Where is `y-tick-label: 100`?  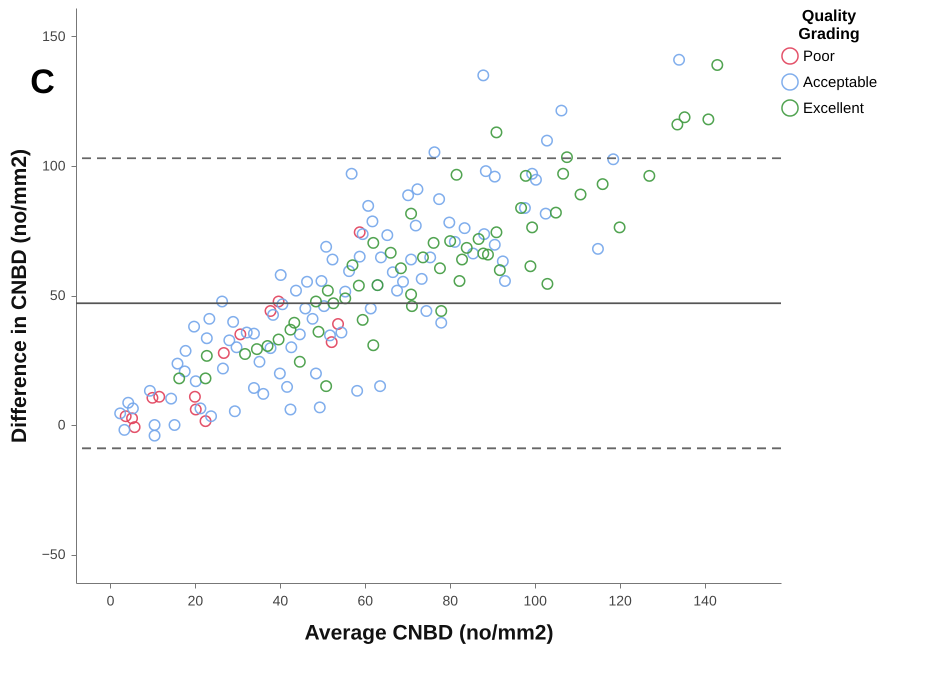
y-tick-label: 100 is located at coordinates (54, 165).